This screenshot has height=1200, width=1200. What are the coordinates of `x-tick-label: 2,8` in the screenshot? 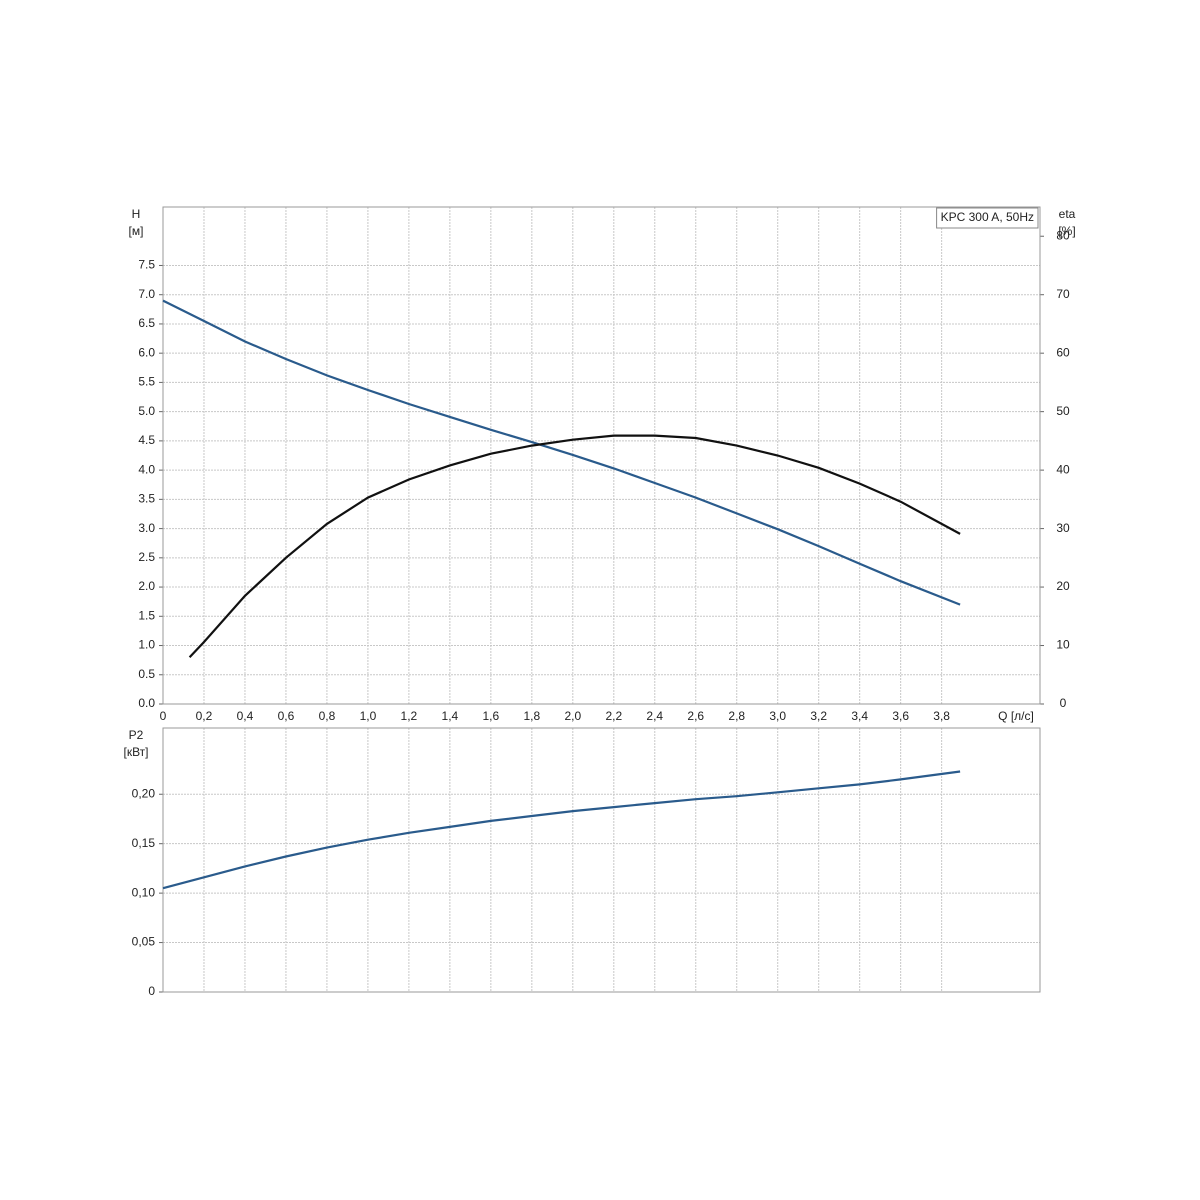 It's located at (736, 716).